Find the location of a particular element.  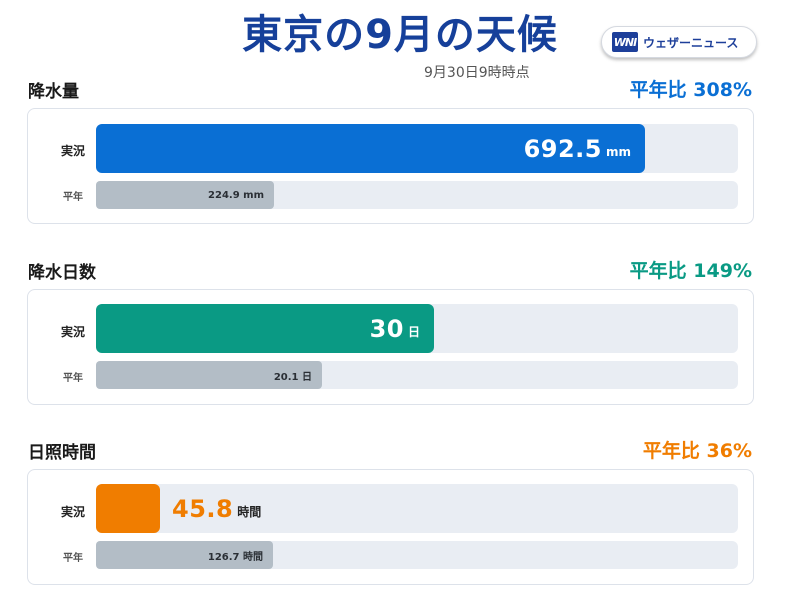

wni-logo-mark: WNI is located at coordinates (625, 42).